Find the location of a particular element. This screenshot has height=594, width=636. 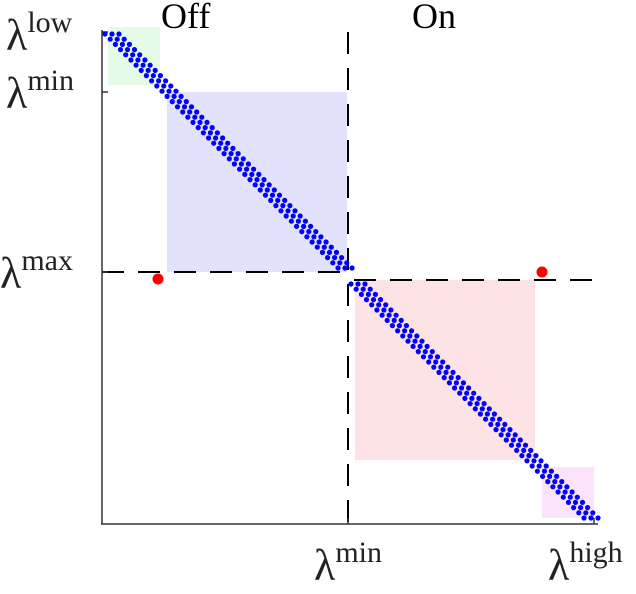

header-on: On is located at coordinates (434, 18).